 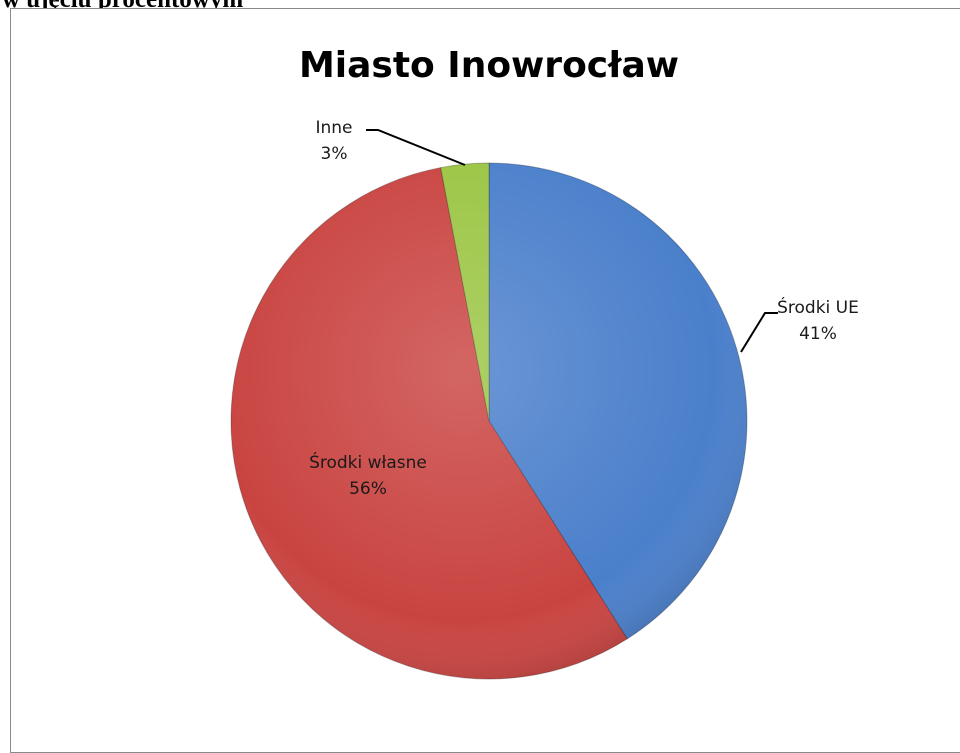 I want to click on slice-label-pct-0: 41%, so click(x=818, y=334).